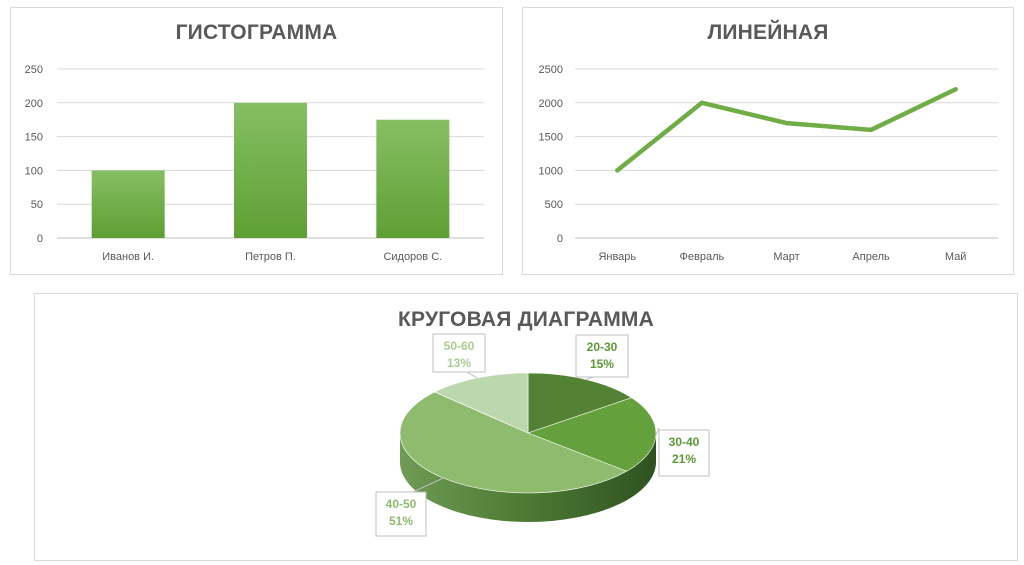 The image size is (1024, 565). What do you see at coordinates (768, 32) in the screenshot?
I see `line-chart-title: ЛИНЕЙНАЯ` at bounding box center [768, 32].